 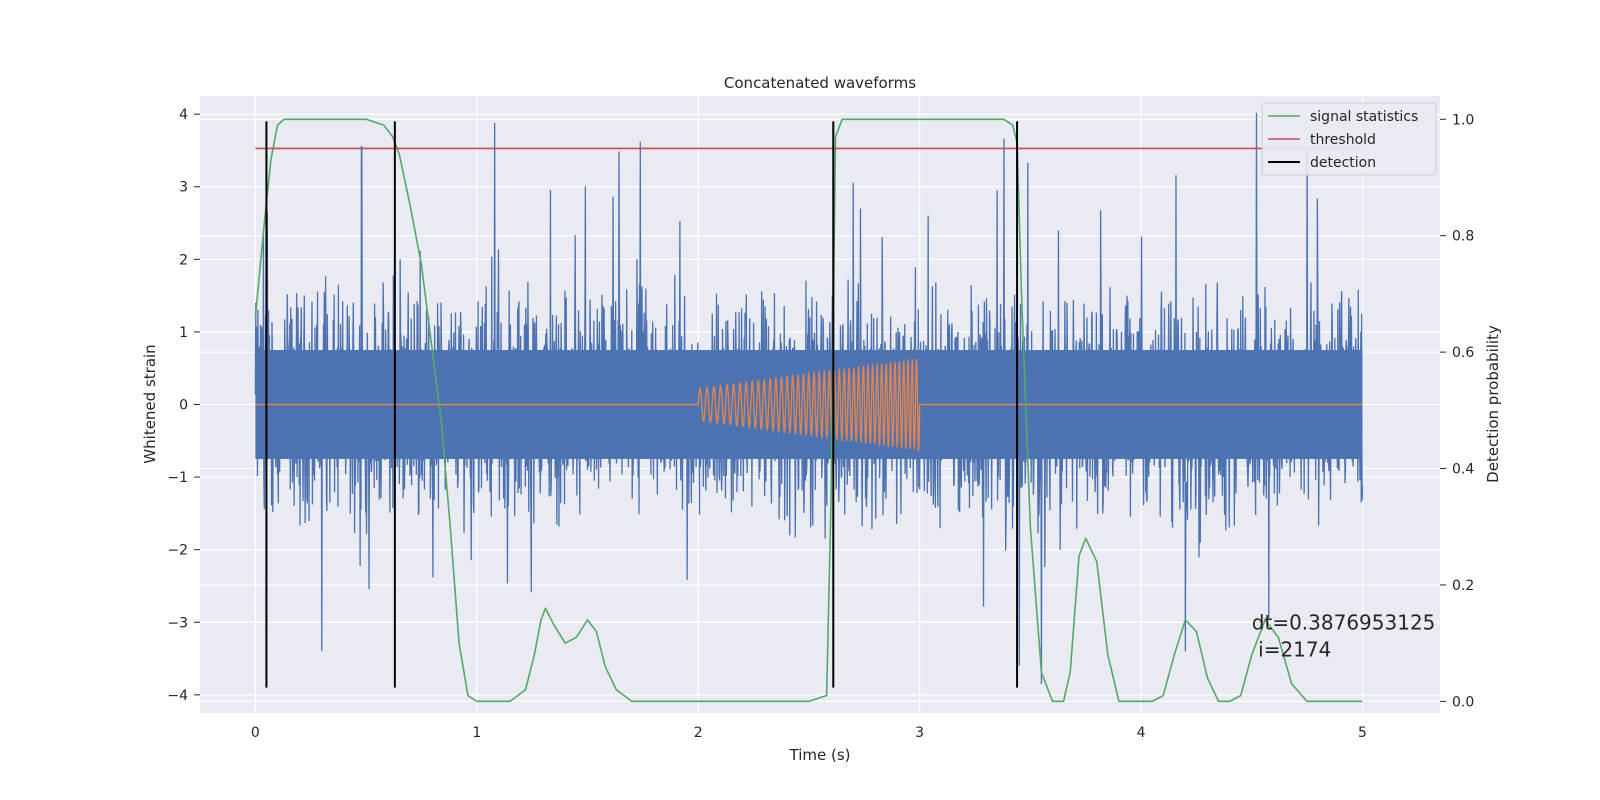 What do you see at coordinates (820, 83) in the screenshot?
I see `chart-title: Concatenated waveforms` at bounding box center [820, 83].